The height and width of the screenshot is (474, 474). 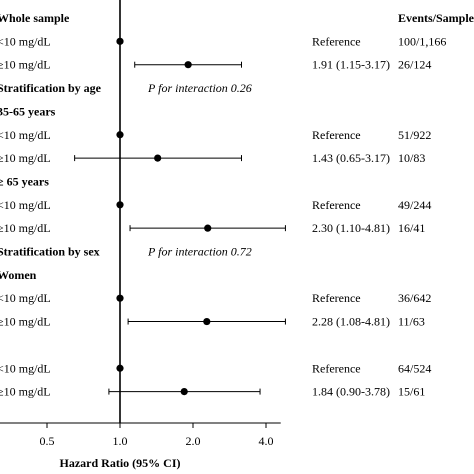 I want to click on events-text: 26/124, so click(x=414, y=65).